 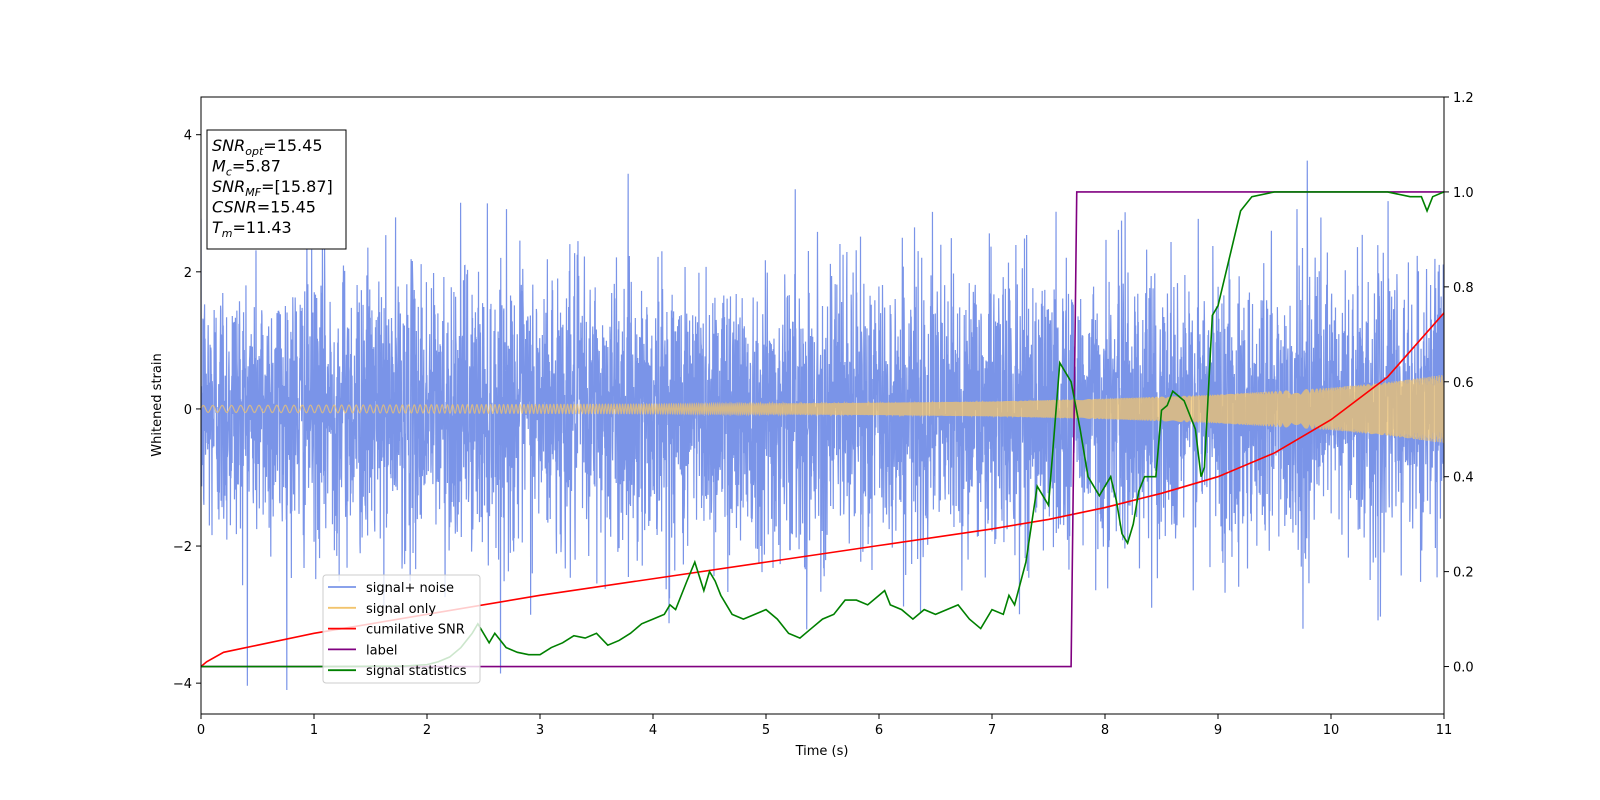 I want to click on x-tick-label: 2, so click(x=427, y=730).